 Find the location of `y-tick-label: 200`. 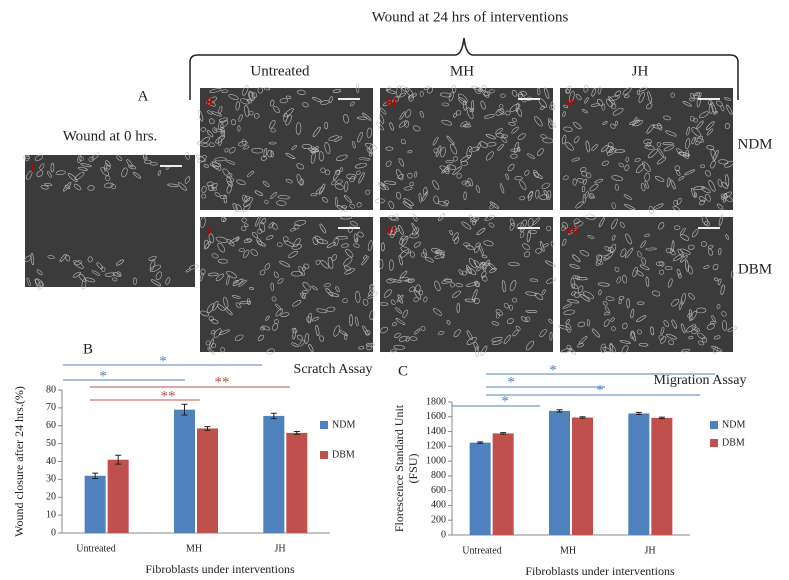

y-tick-label: 200 is located at coordinates (438, 520).